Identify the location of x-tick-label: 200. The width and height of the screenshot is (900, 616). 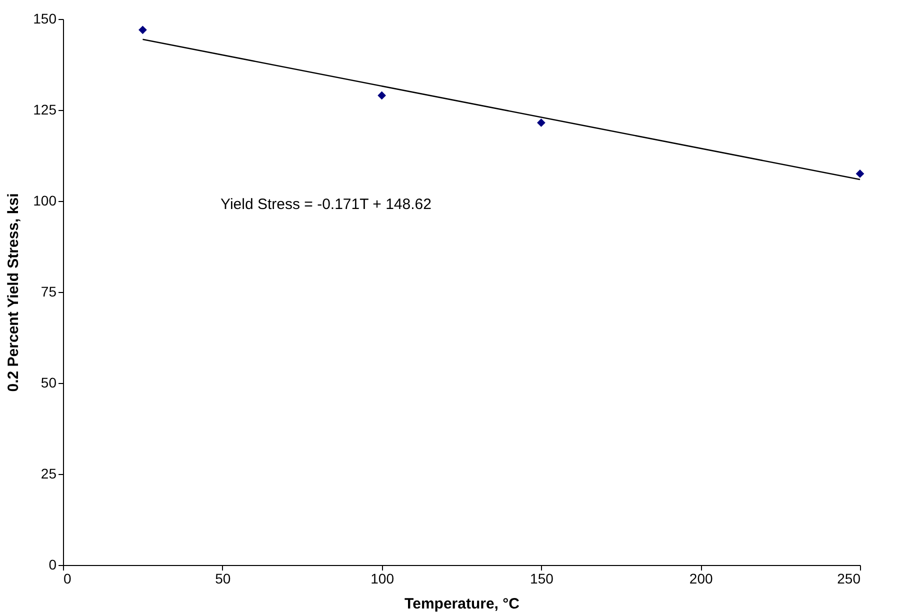
(701, 578).